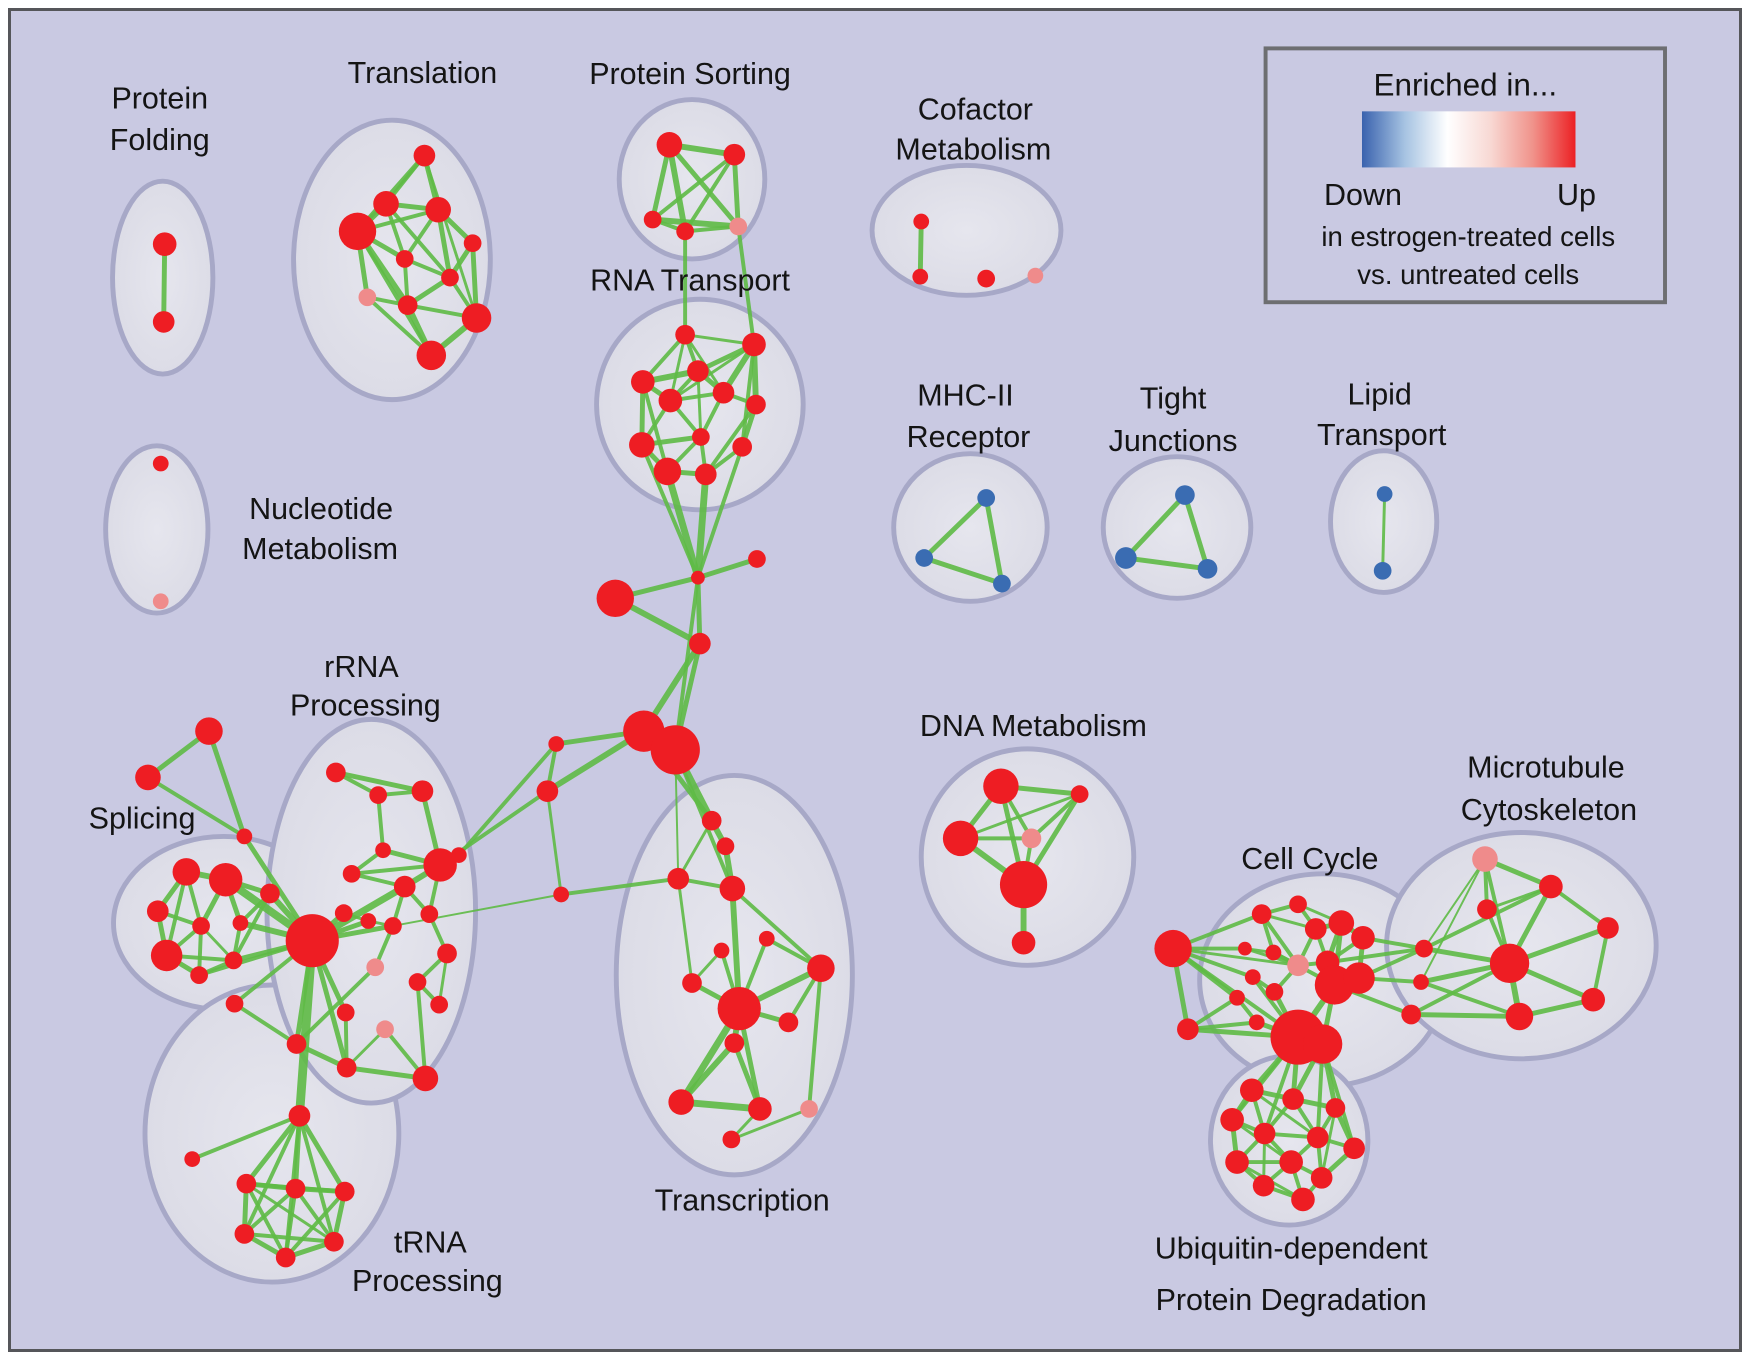 This screenshot has width=1750, height=1360. Describe the element at coordinates (1291, 1300) in the screenshot. I see `cluster-ubiquitin-degradation-label-line2: Protein Degradation` at that location.